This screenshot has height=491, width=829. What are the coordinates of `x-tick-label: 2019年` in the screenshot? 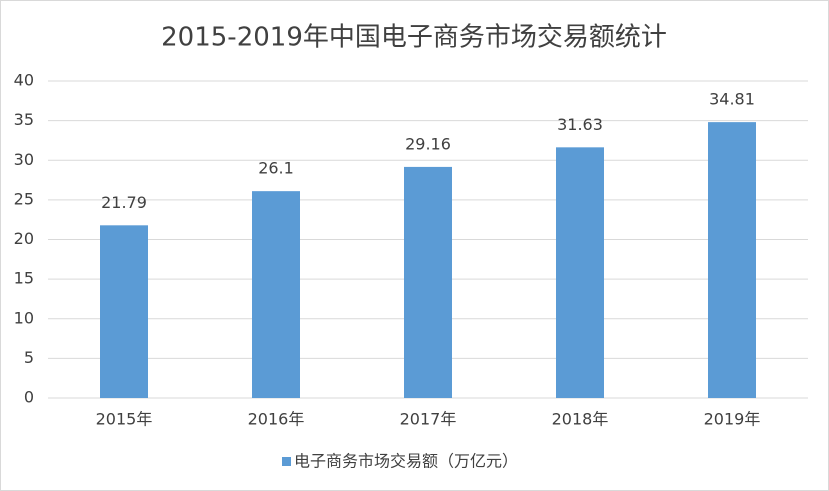 It's located at (732, 419).